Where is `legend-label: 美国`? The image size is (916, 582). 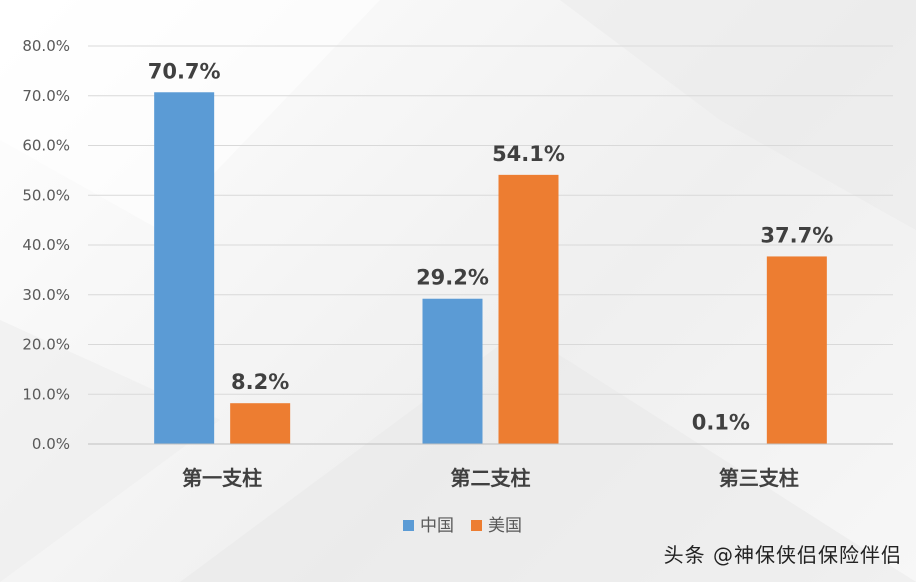 legend-label: 美国 is located at coordinates (505, 526).